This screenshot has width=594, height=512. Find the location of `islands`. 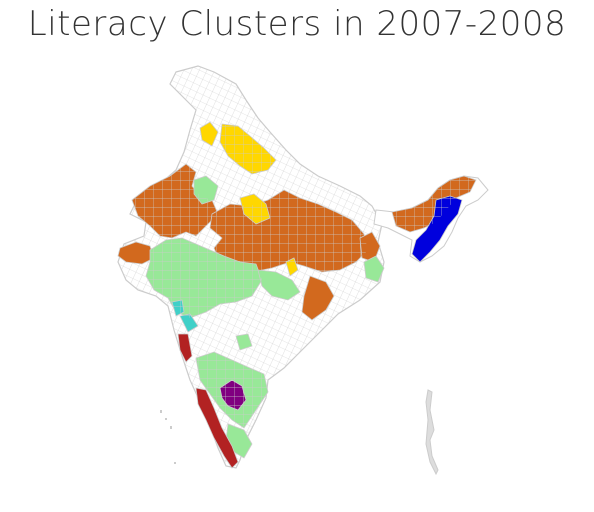

islands is located at coordinates (299, 432).